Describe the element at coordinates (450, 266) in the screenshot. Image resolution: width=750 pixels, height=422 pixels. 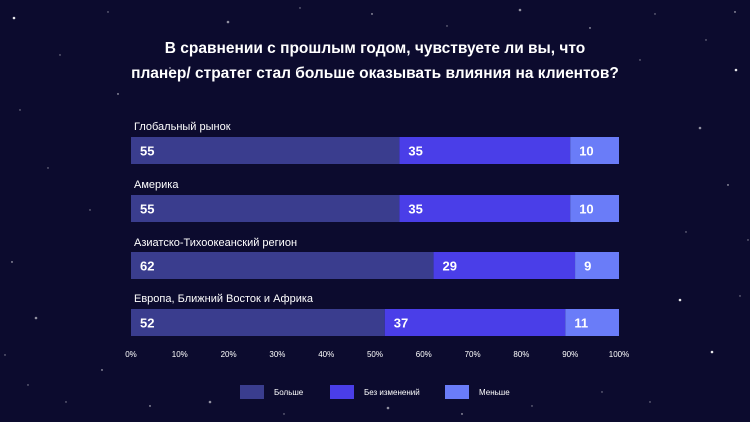
I see `data-label-apac-unchanged: 29` at that location.